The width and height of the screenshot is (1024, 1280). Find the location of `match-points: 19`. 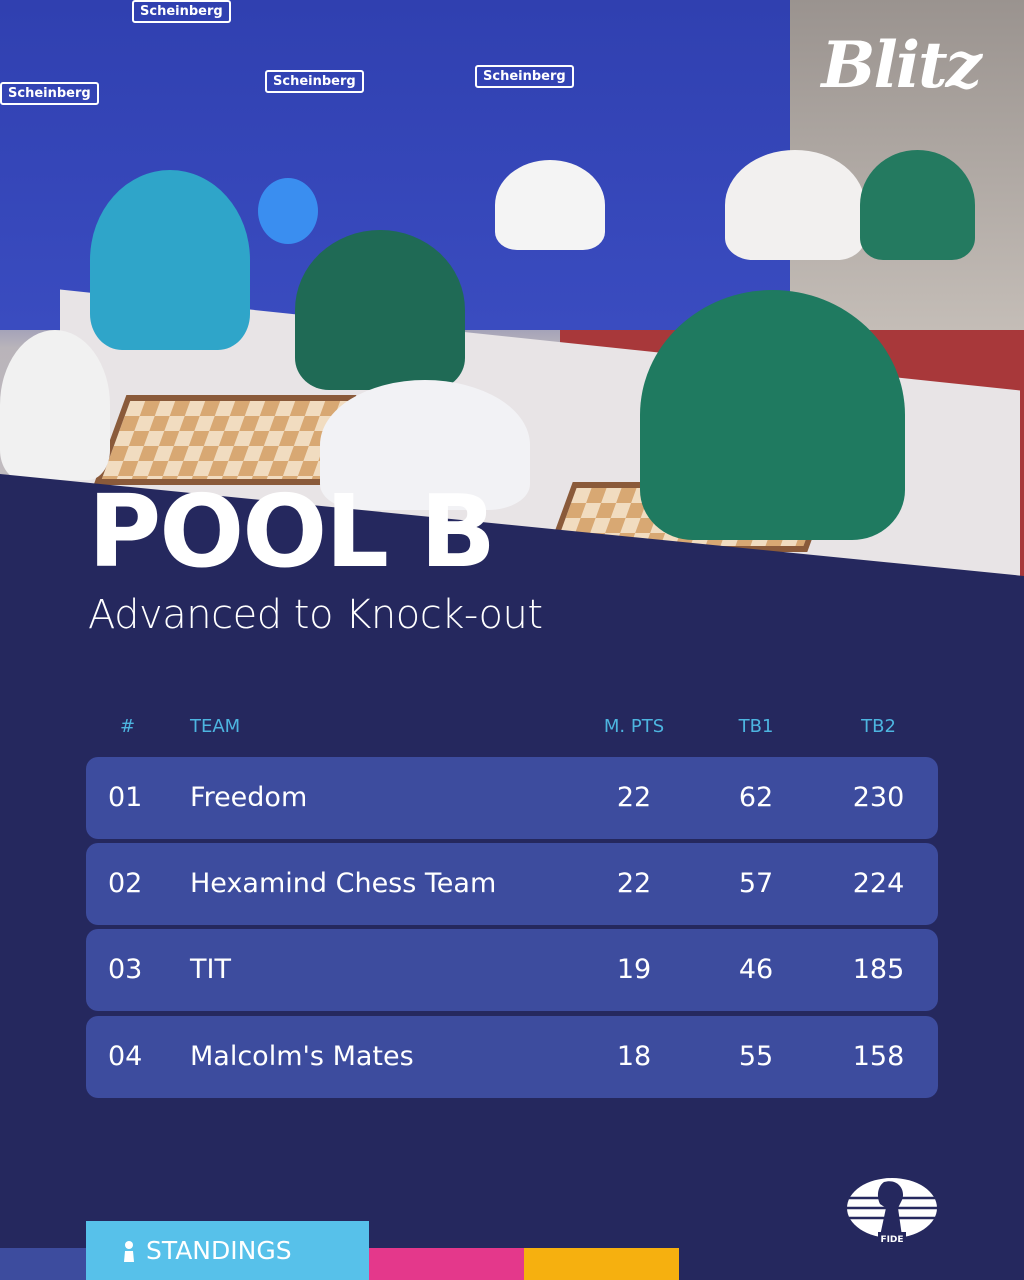

match-points: 19 is located at coordinates (634, 969).